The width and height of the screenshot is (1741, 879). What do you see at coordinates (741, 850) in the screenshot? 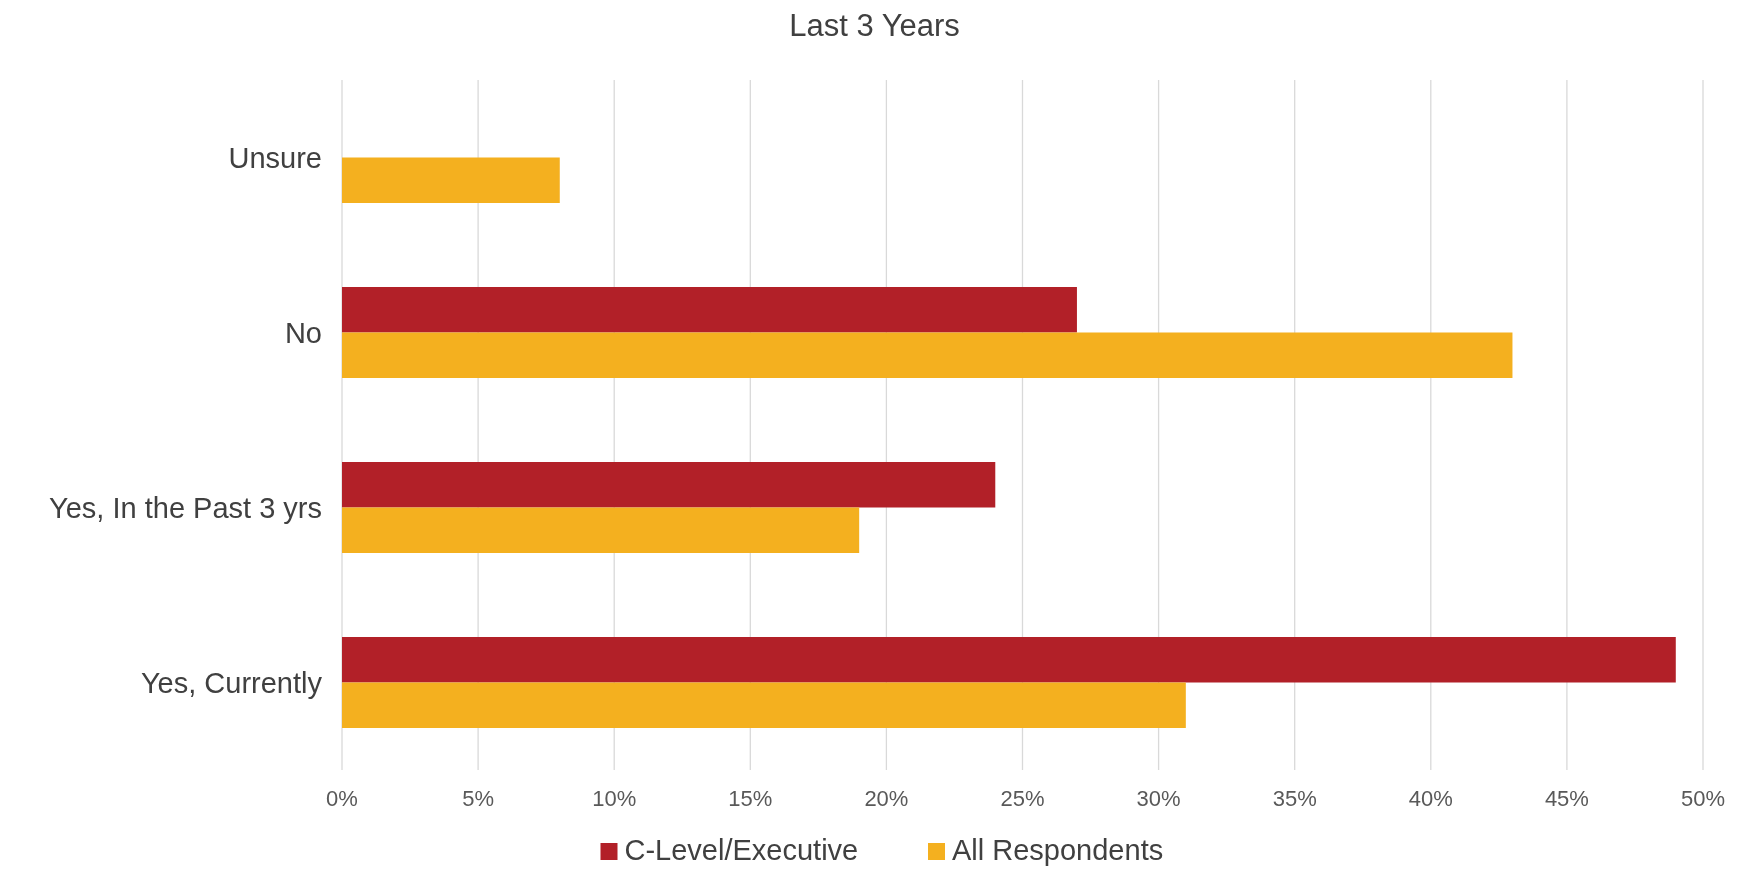
I see `legend-label: C-Level/Executive` at bounding box center [741, 850].